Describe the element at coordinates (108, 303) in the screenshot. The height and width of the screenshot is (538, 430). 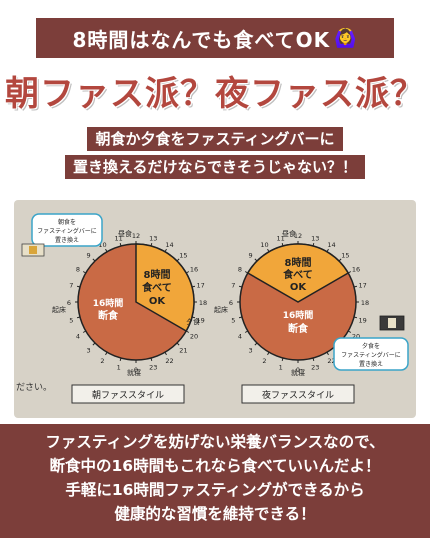
I see `left-fast-label-1: 16時間` at that location.